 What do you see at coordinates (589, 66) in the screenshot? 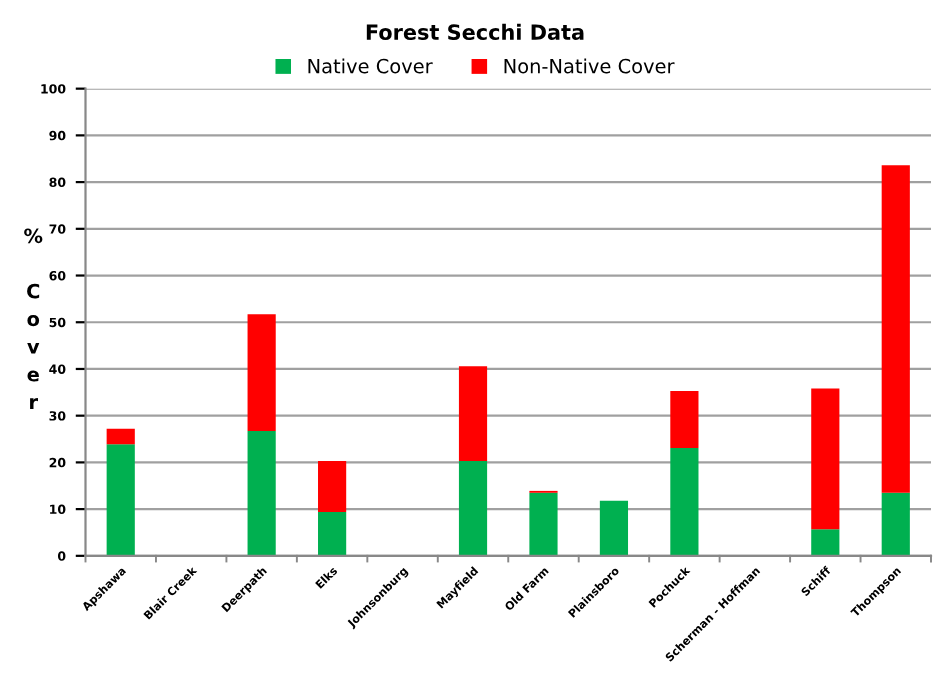
I see `legend-label: Non-Native Cover` at bounding box center [589, 66].